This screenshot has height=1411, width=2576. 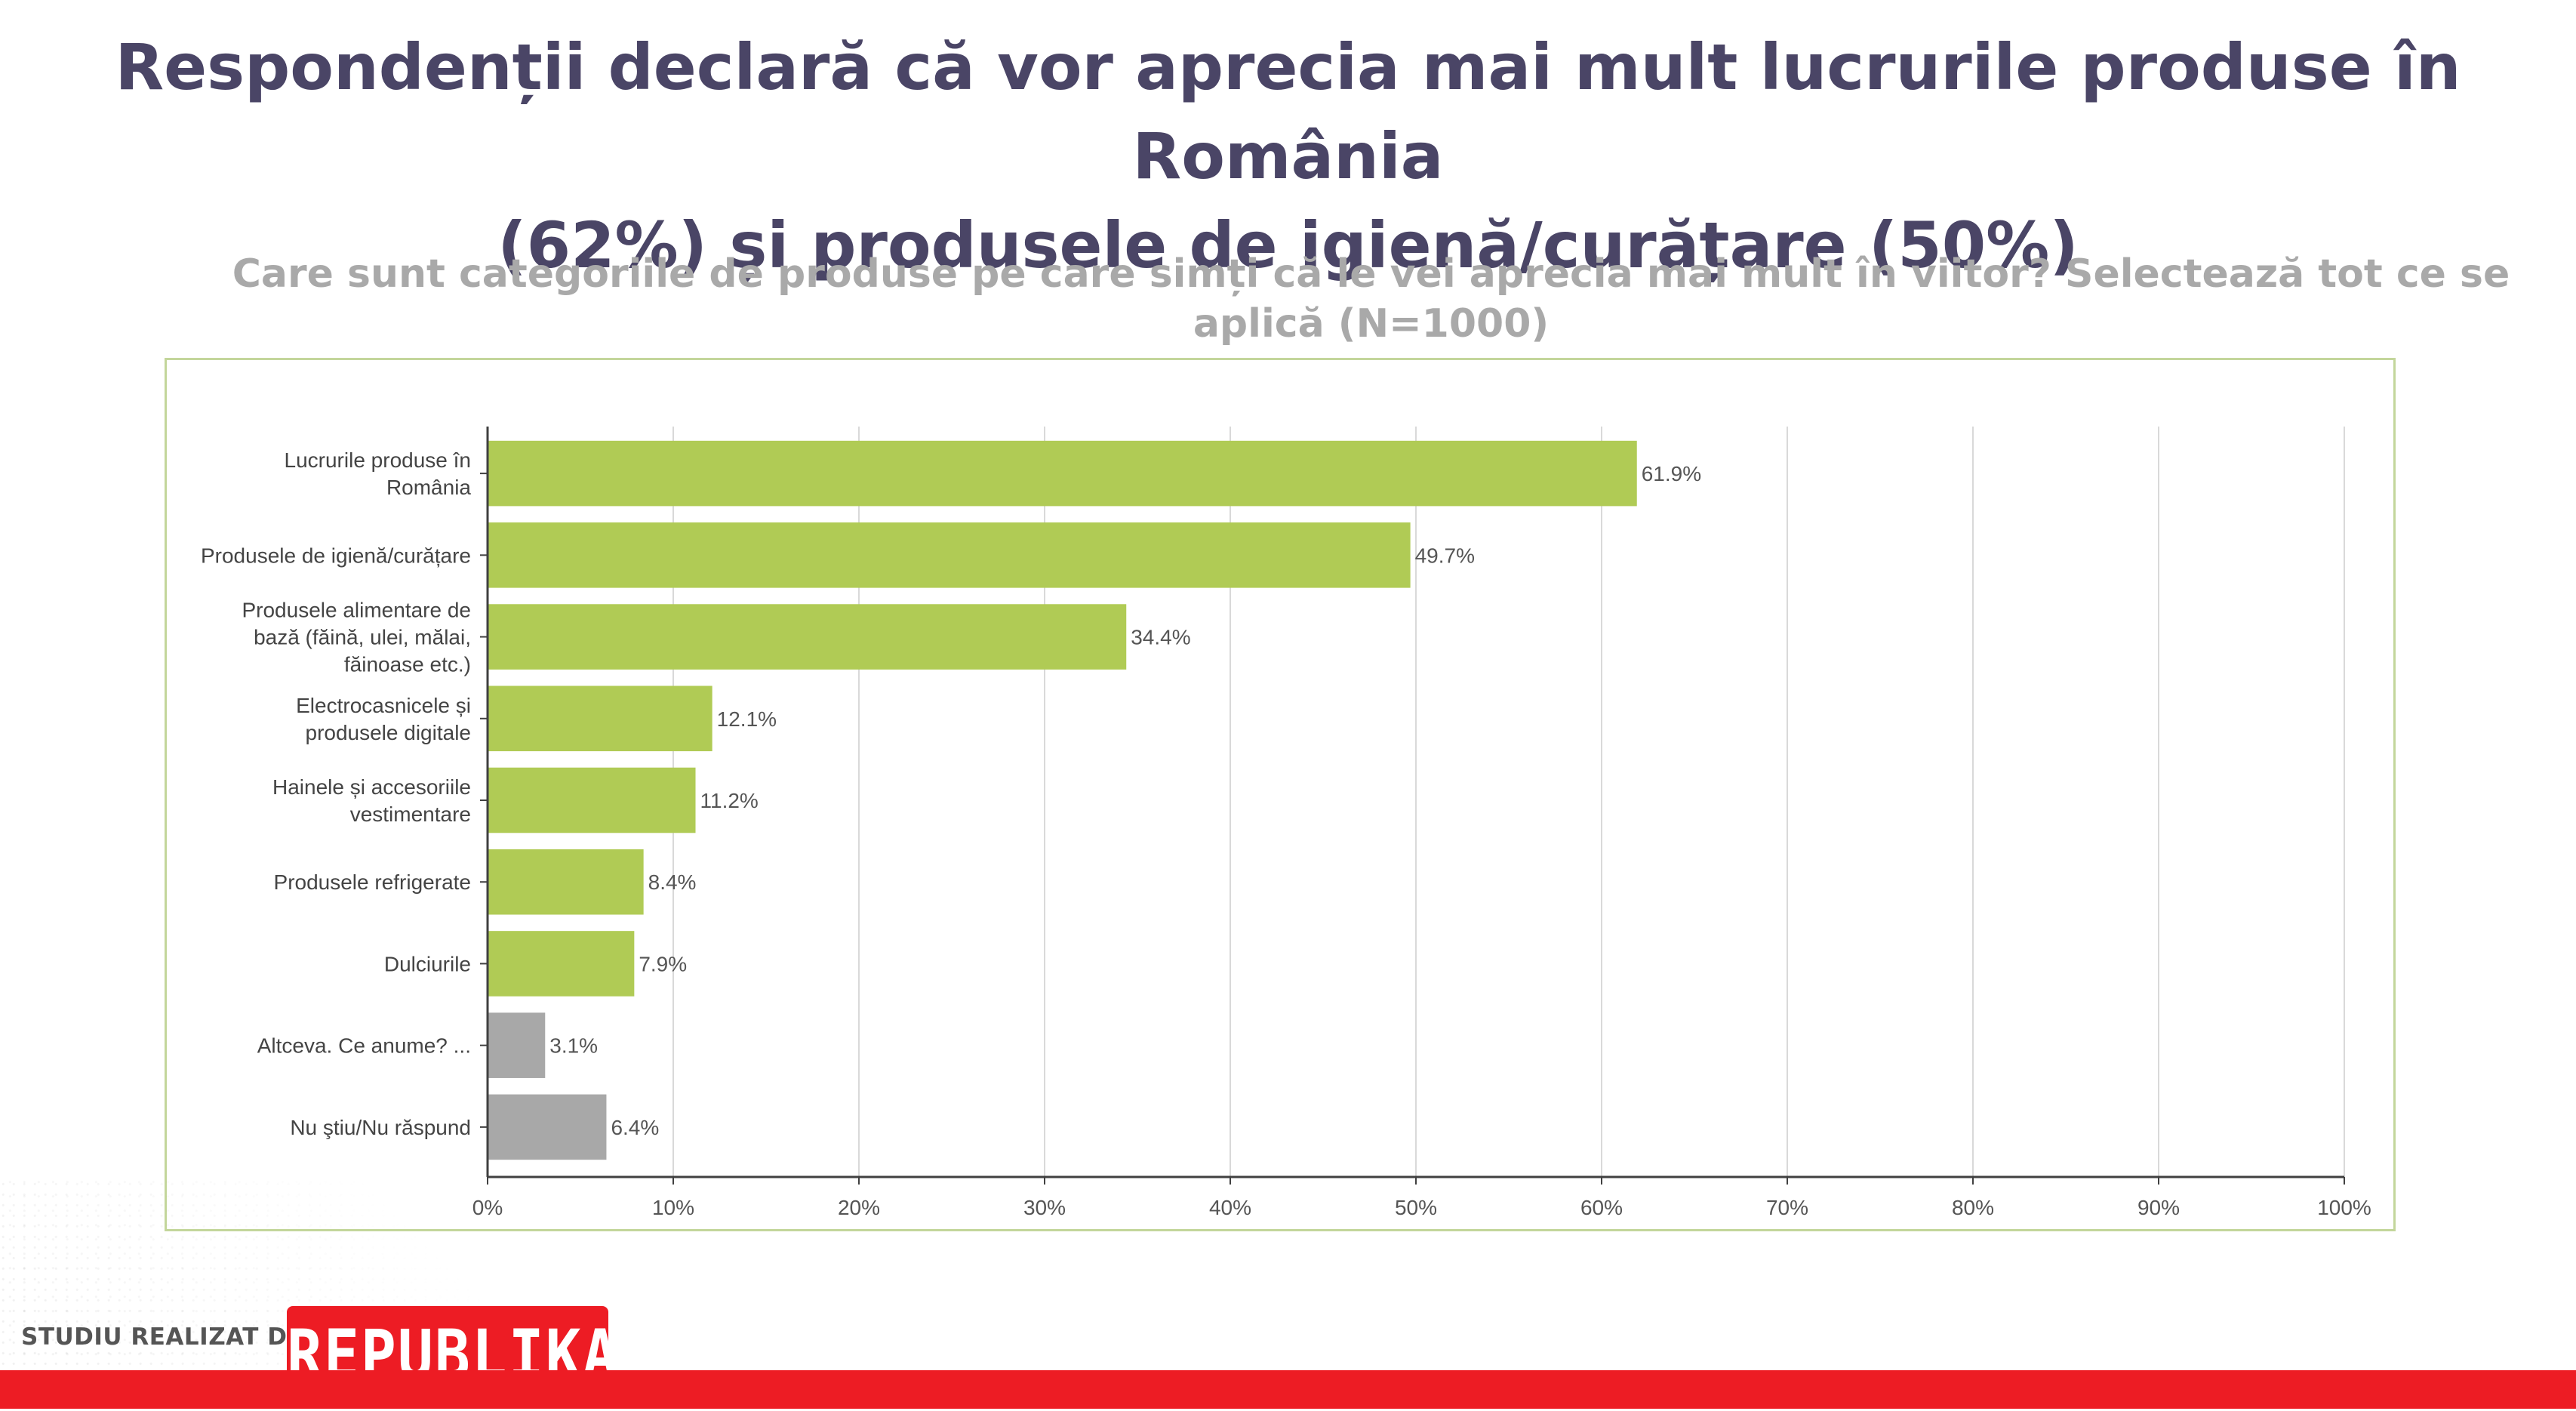 I want to click on credit-label: STUDIU REALIZAT DE, so click(x=162, y=1337).